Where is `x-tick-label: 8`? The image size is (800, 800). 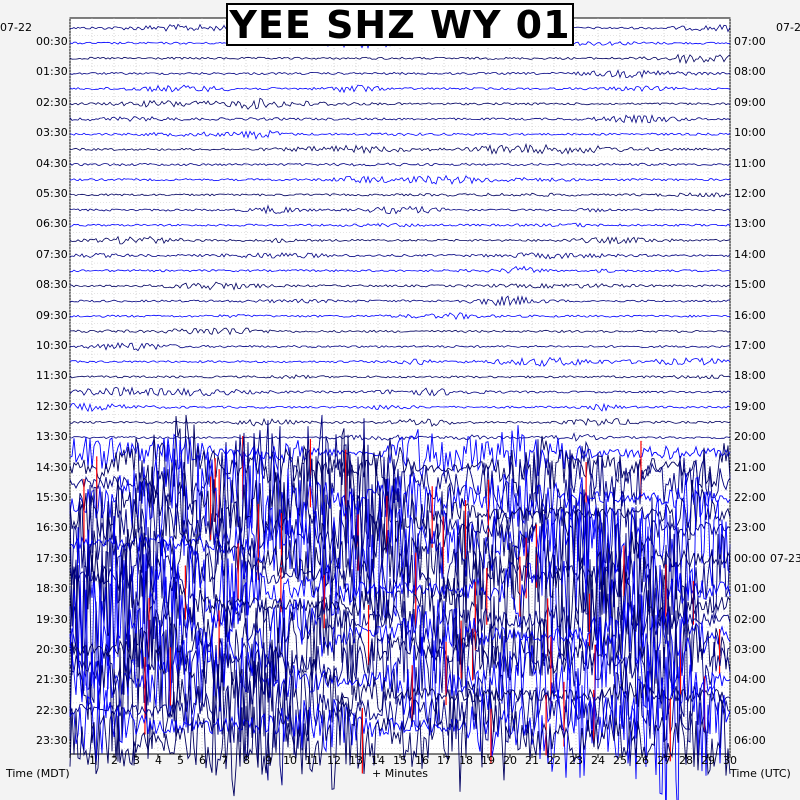 x-tick-label: 8 is located at coordinates (246, 760).